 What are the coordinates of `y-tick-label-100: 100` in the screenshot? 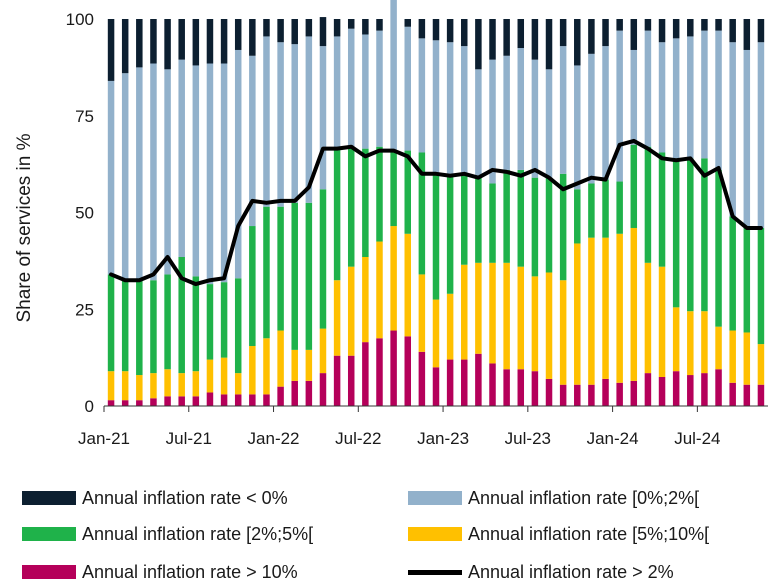 It's located at (80, 19).